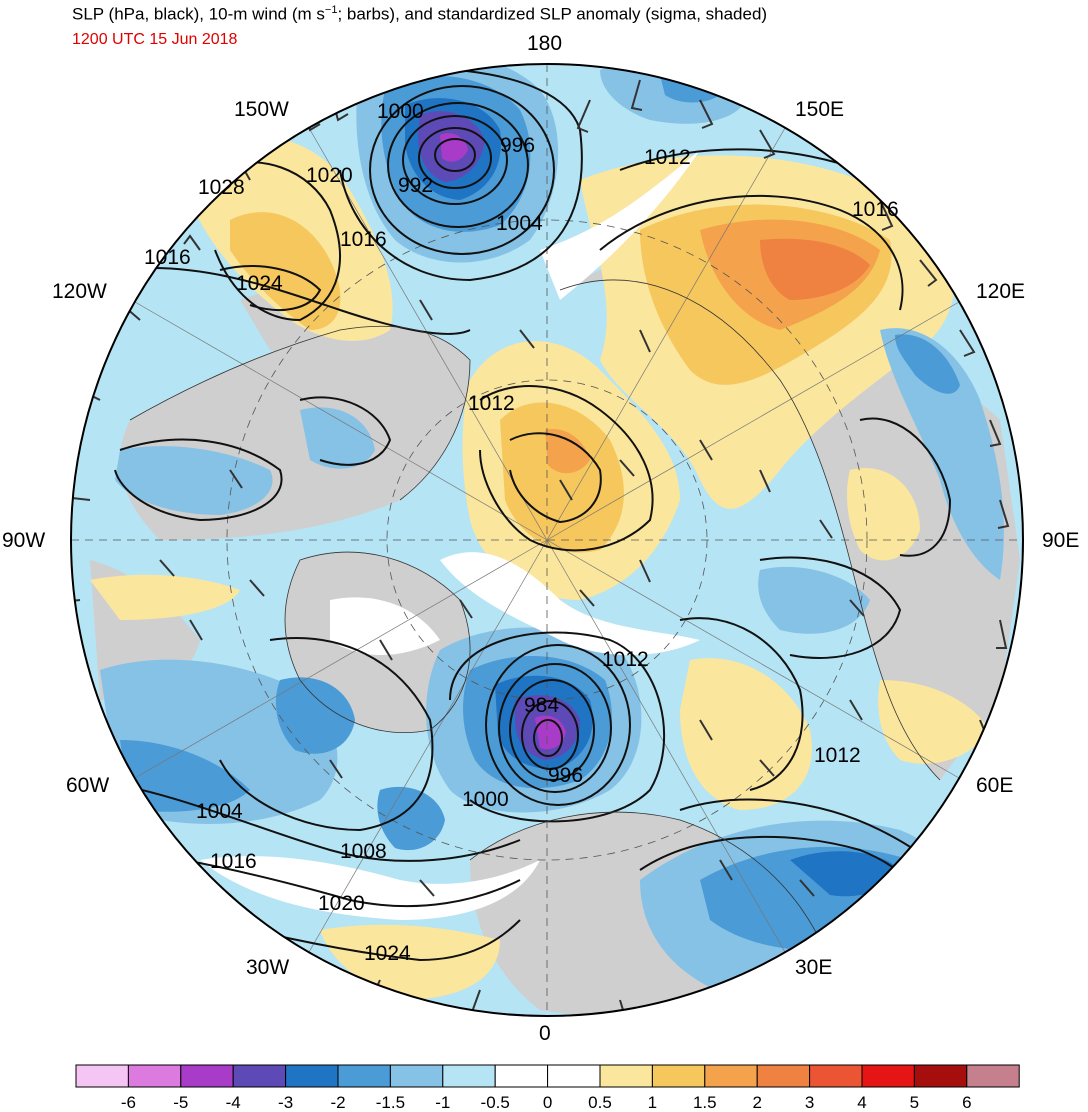  Describe the element at coordinates (233, 1102) in the screenshot. I see `colorbar-tick-label: -4` at that location.